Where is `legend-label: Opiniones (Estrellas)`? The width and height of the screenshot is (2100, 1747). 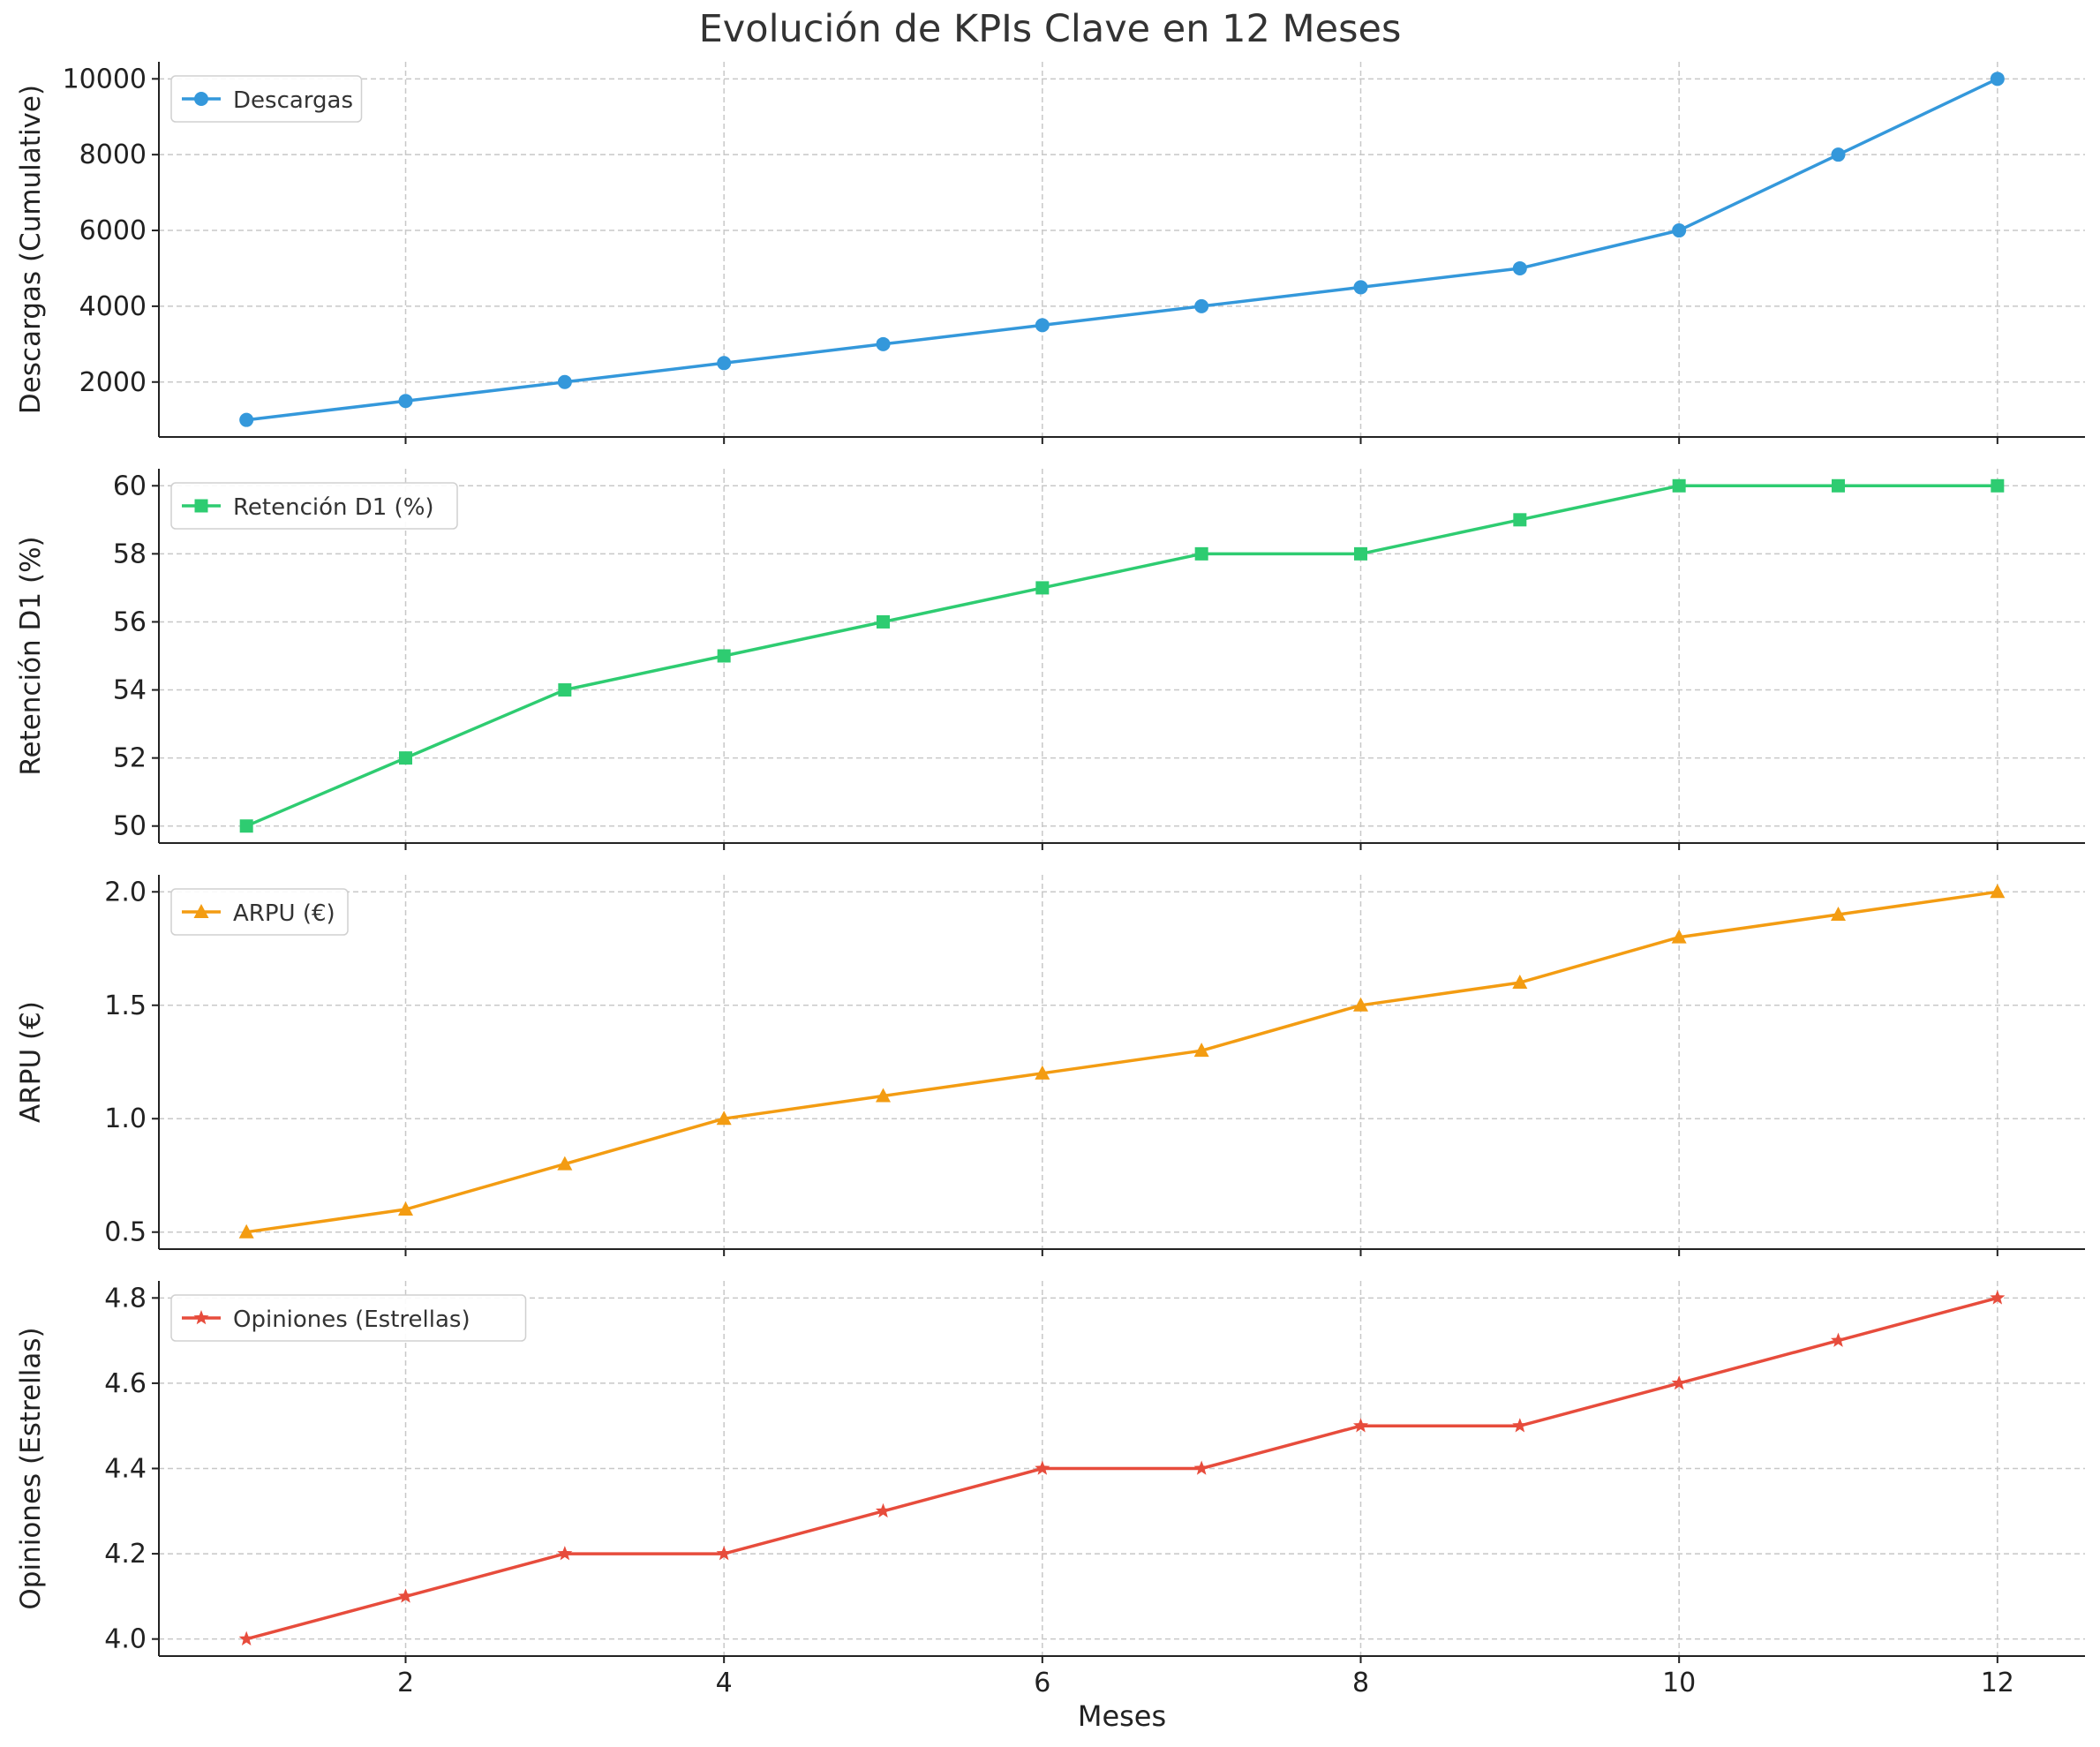
legend-label: Opiniones (Estrellas) is located at coordinates (351, 1319).